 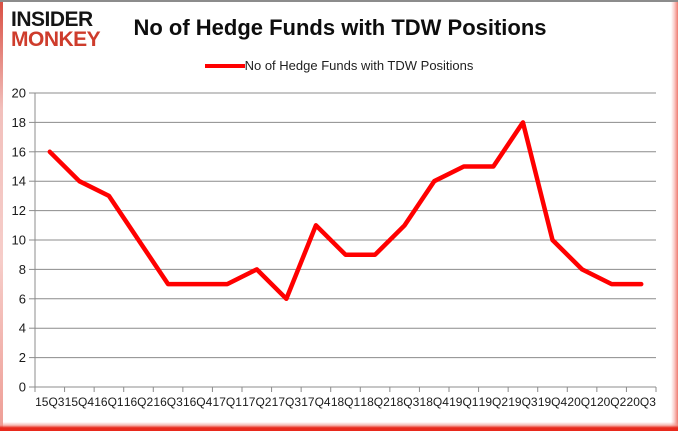 What do you see at coordinates (435, 402) in the screenshot?
I see `x-axis-category-label: 18Q4` at bounding box center [435, 402].